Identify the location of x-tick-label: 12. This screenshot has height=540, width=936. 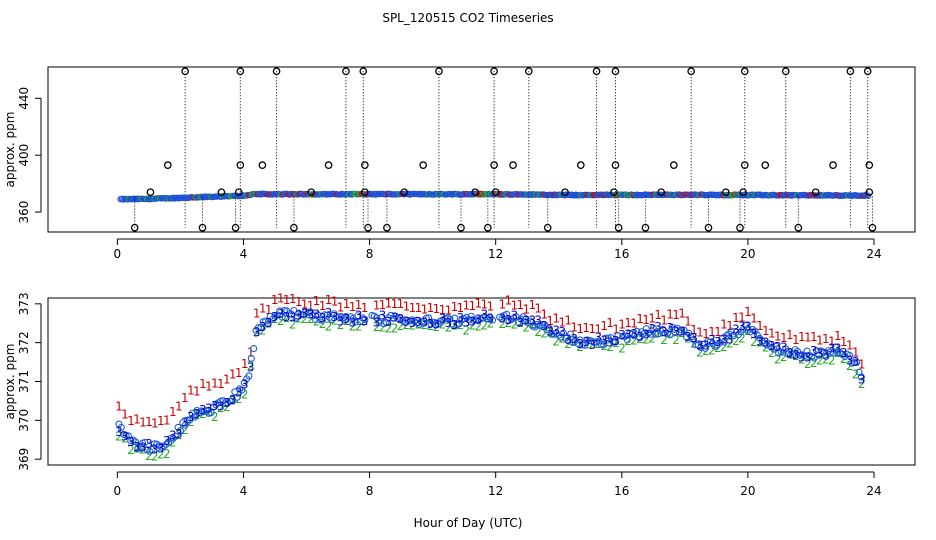
(495, 491).